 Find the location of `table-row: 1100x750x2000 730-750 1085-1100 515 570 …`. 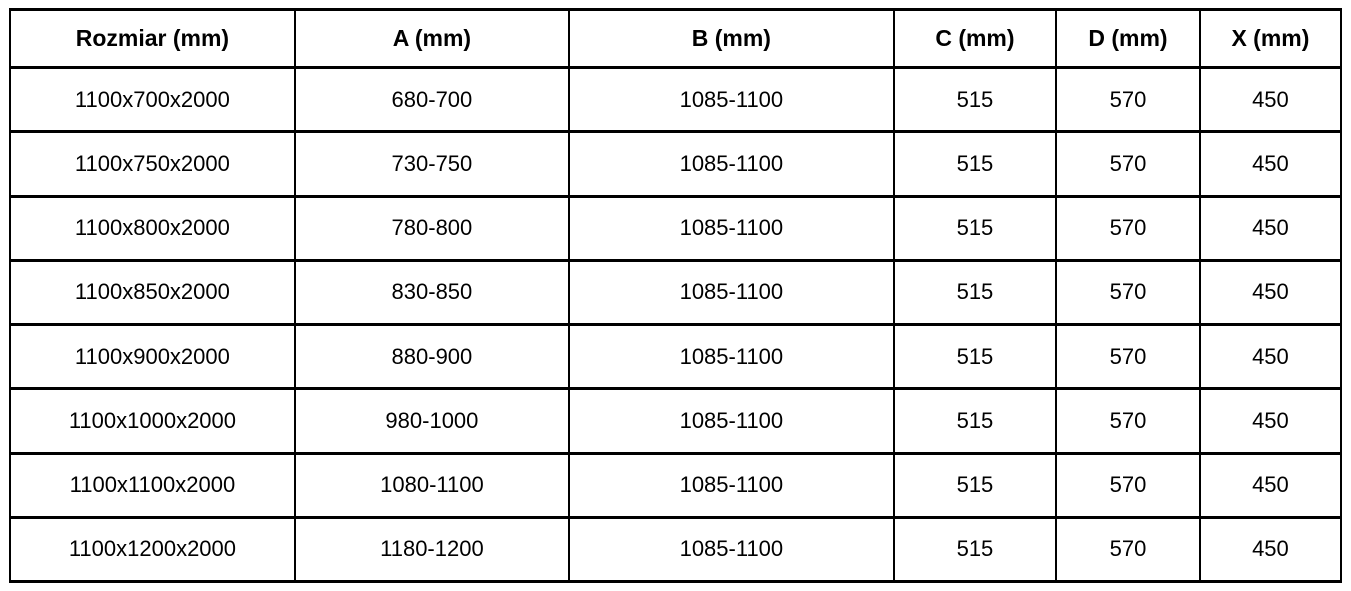

table-row: 1100x750x2000 730-750 1085-1100 515 570 … is located at coordinates (676, 164).